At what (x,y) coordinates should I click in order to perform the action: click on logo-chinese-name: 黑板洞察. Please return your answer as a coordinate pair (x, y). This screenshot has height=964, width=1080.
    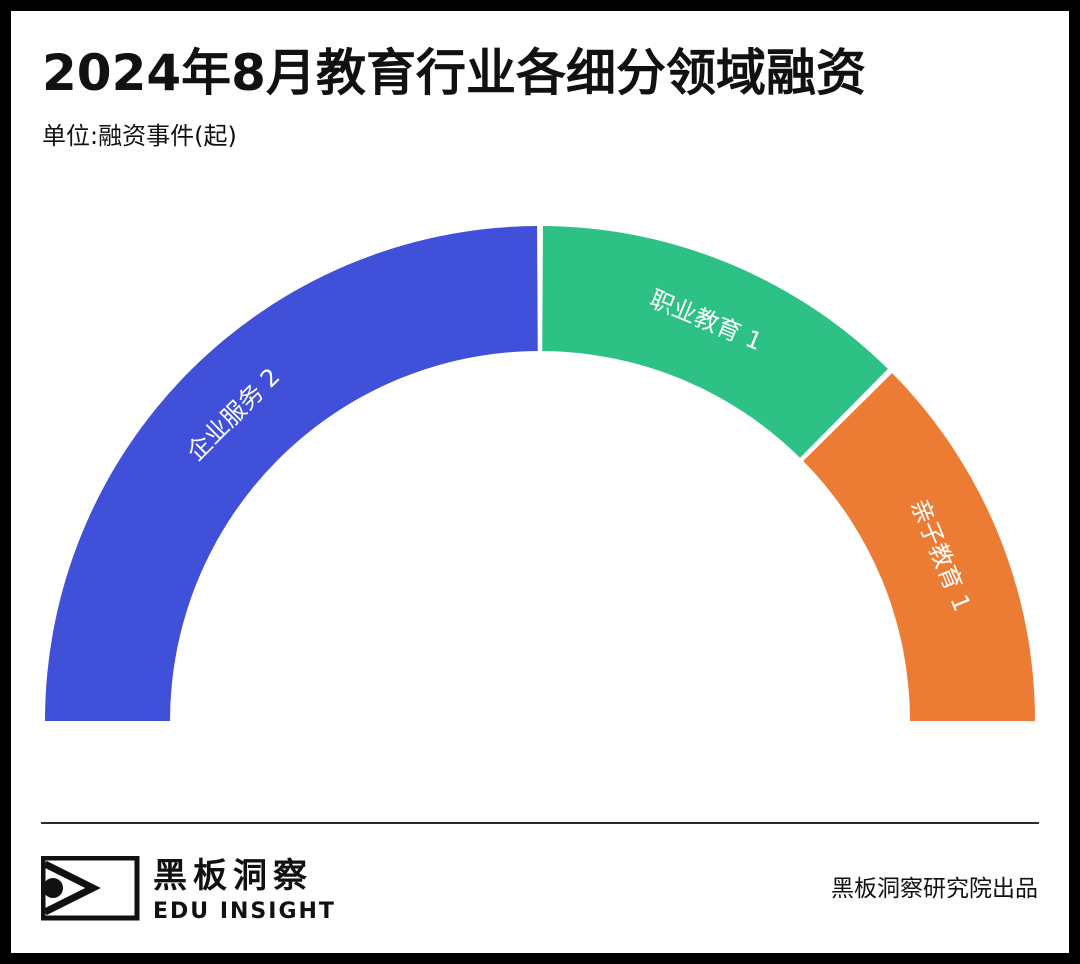
    Looking at the image, I should click on (233, 876).